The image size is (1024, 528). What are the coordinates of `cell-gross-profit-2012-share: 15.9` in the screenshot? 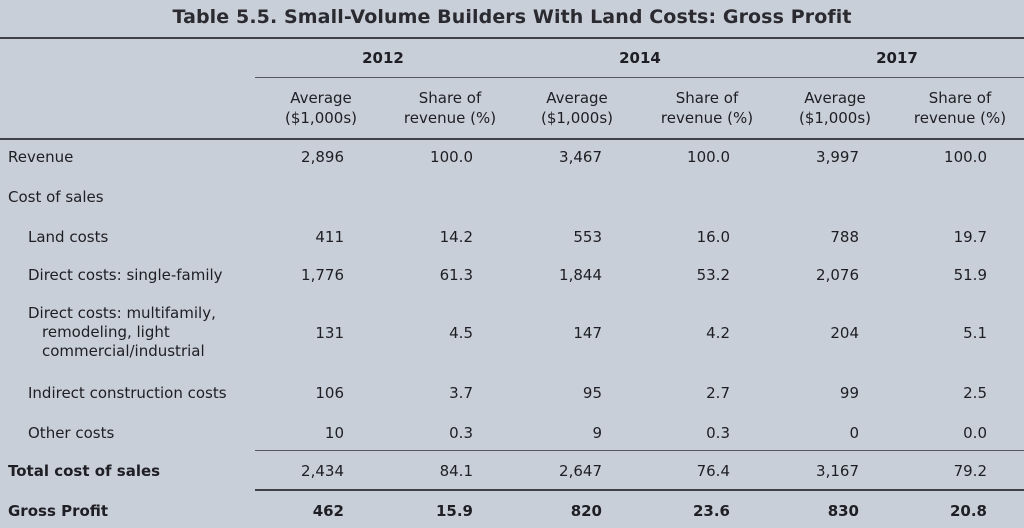 It's located at (454, 511).